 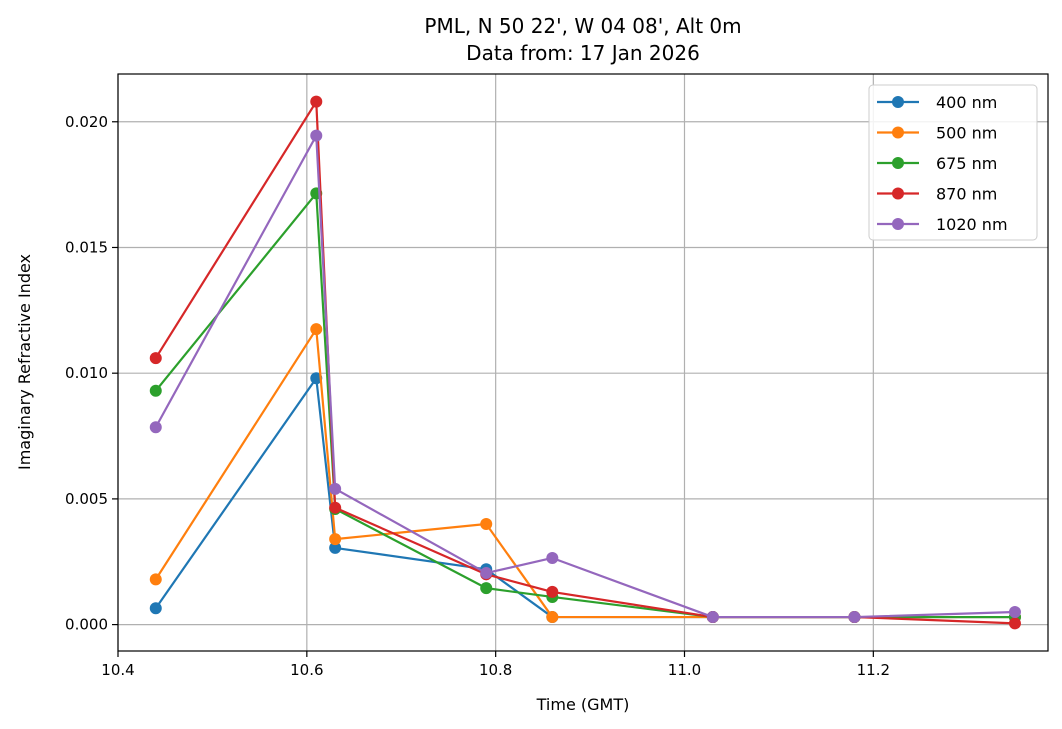 I want to click on x-tick-label: 11.0, so click(x=684, y=670).